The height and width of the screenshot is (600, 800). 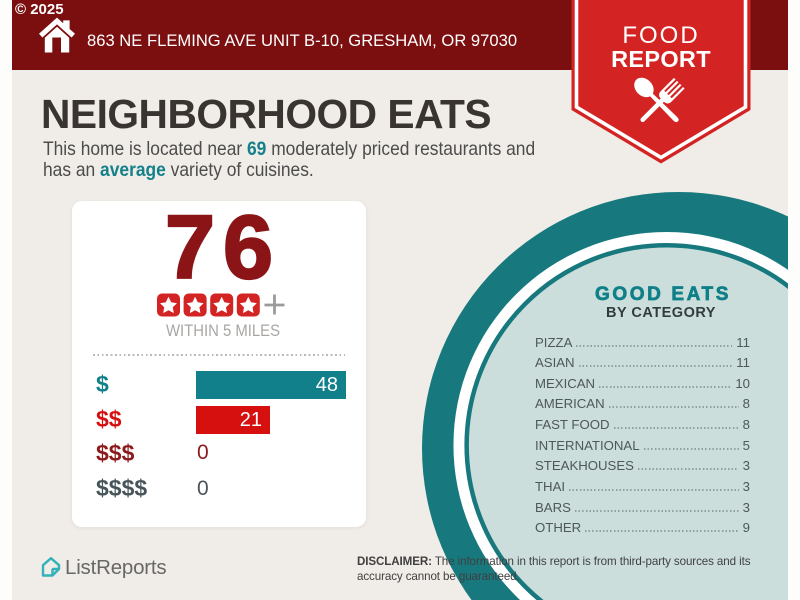 What do you see at coordinates (660, 35) in the screenshot?
I see `svg-text: FOOD` at bounding box center [660, 35].